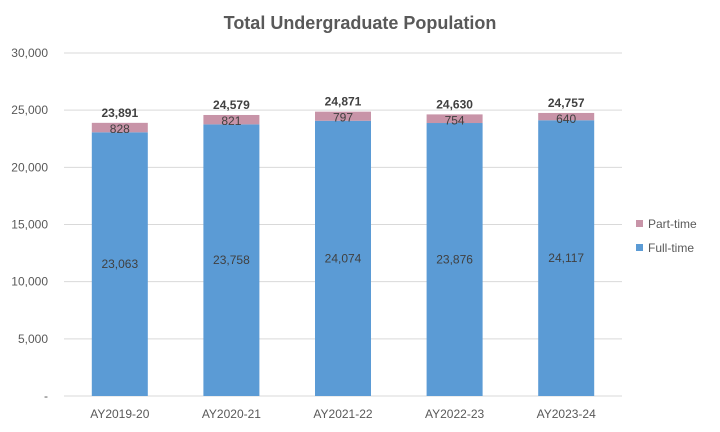 This screenshot has width=720, height=432. What do you see at coordinates (33, 339) in the screenshot?
I see `y-tick-label: 5,000` at bounding box center [33, 339].